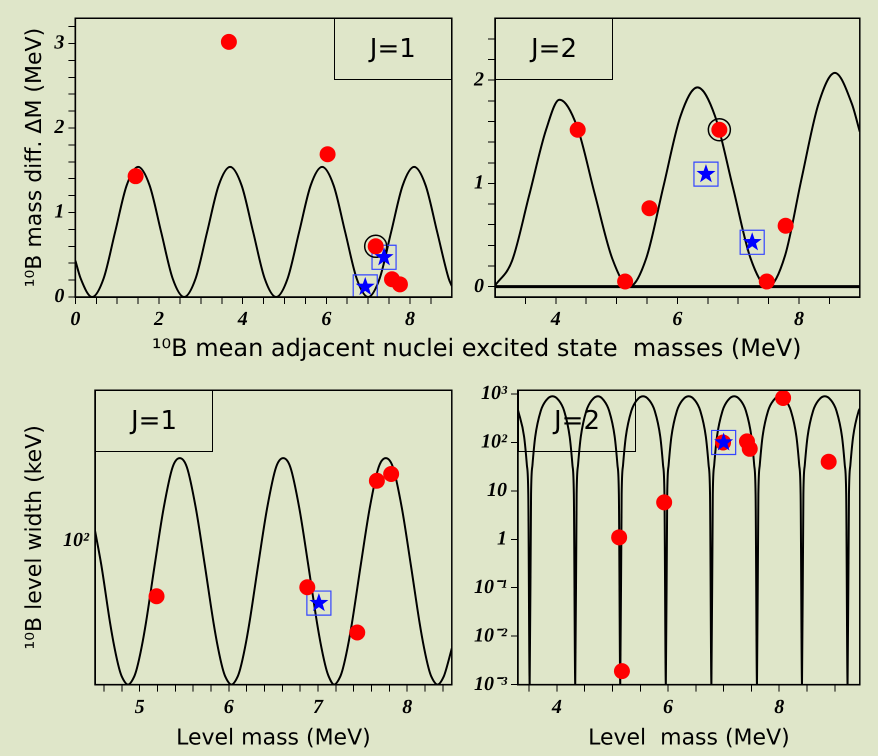 The height and width of the screenshot is (756, 878). I want to click on annotation: J=1, so click(393, 49).